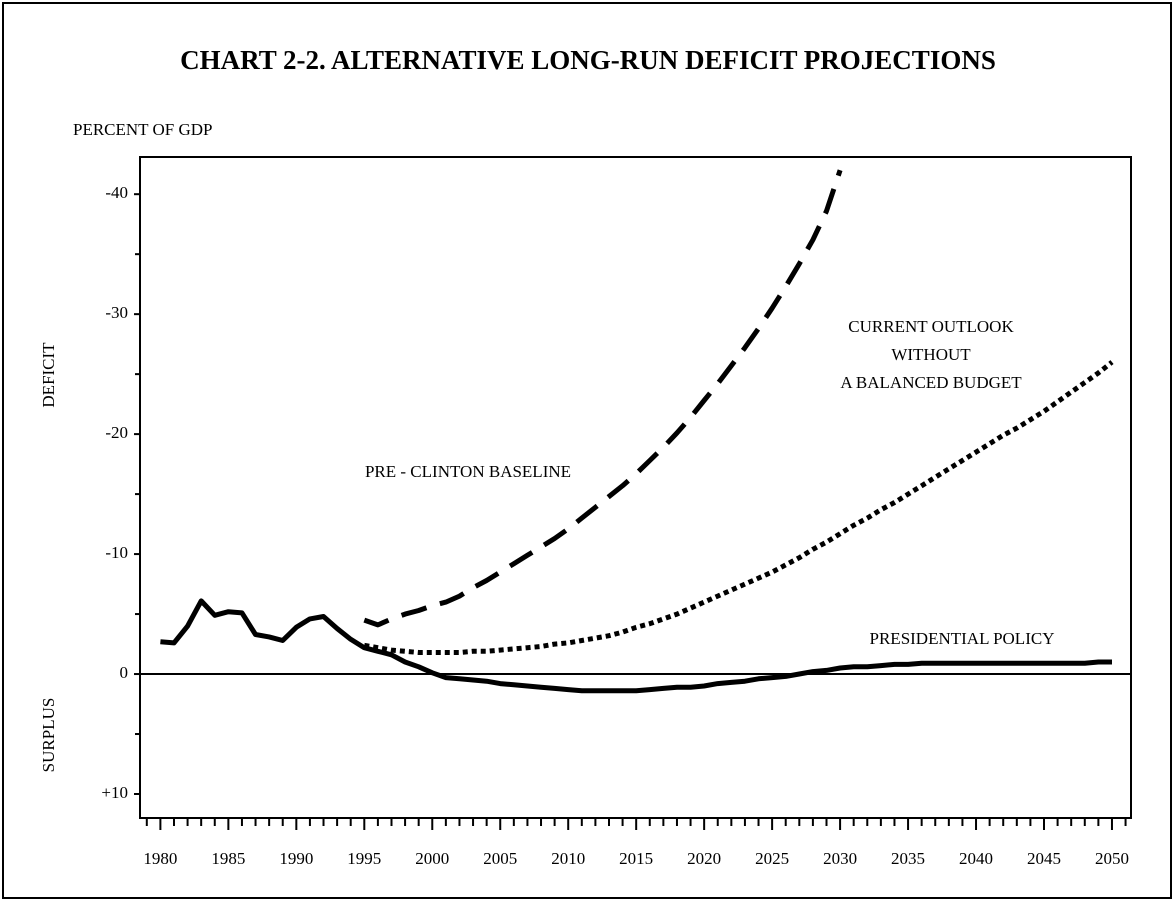 This screenshot has height=901, width=1176. What do you see at coordinates (48, 735) in the screenshot?
I see `y-axis-label: SURPLUS` at bounding box center [48, 735].